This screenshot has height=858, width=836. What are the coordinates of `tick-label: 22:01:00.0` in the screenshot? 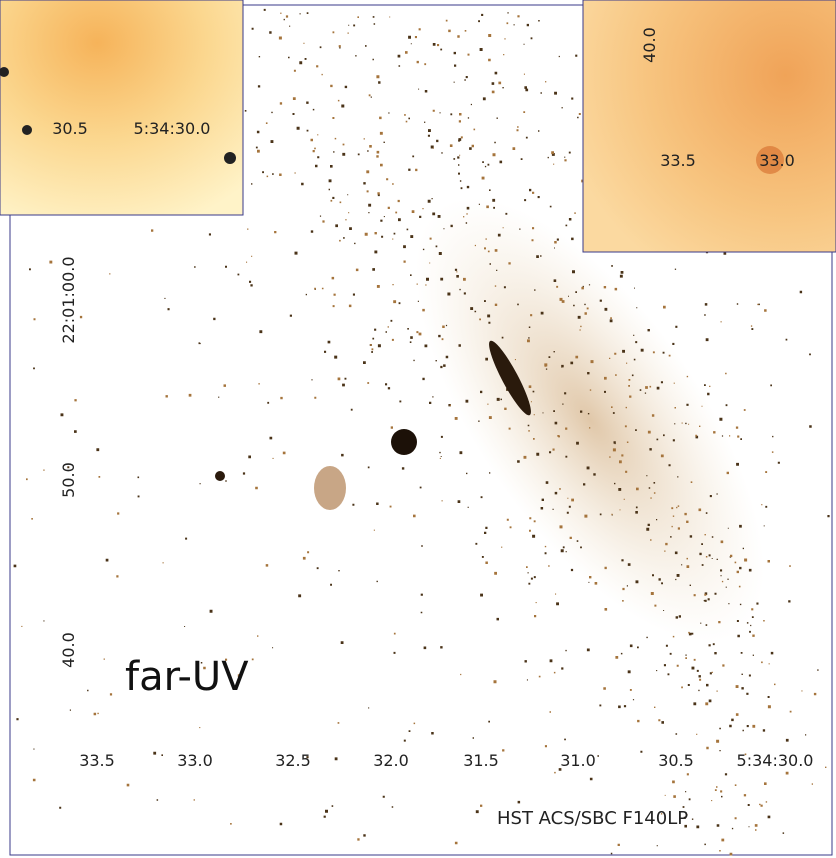 It's located at (68, 299).